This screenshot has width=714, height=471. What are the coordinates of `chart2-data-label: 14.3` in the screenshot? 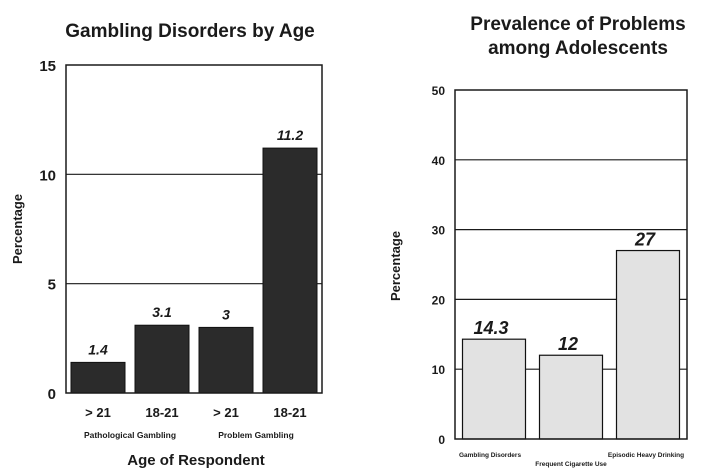 It's located at (490, 328).